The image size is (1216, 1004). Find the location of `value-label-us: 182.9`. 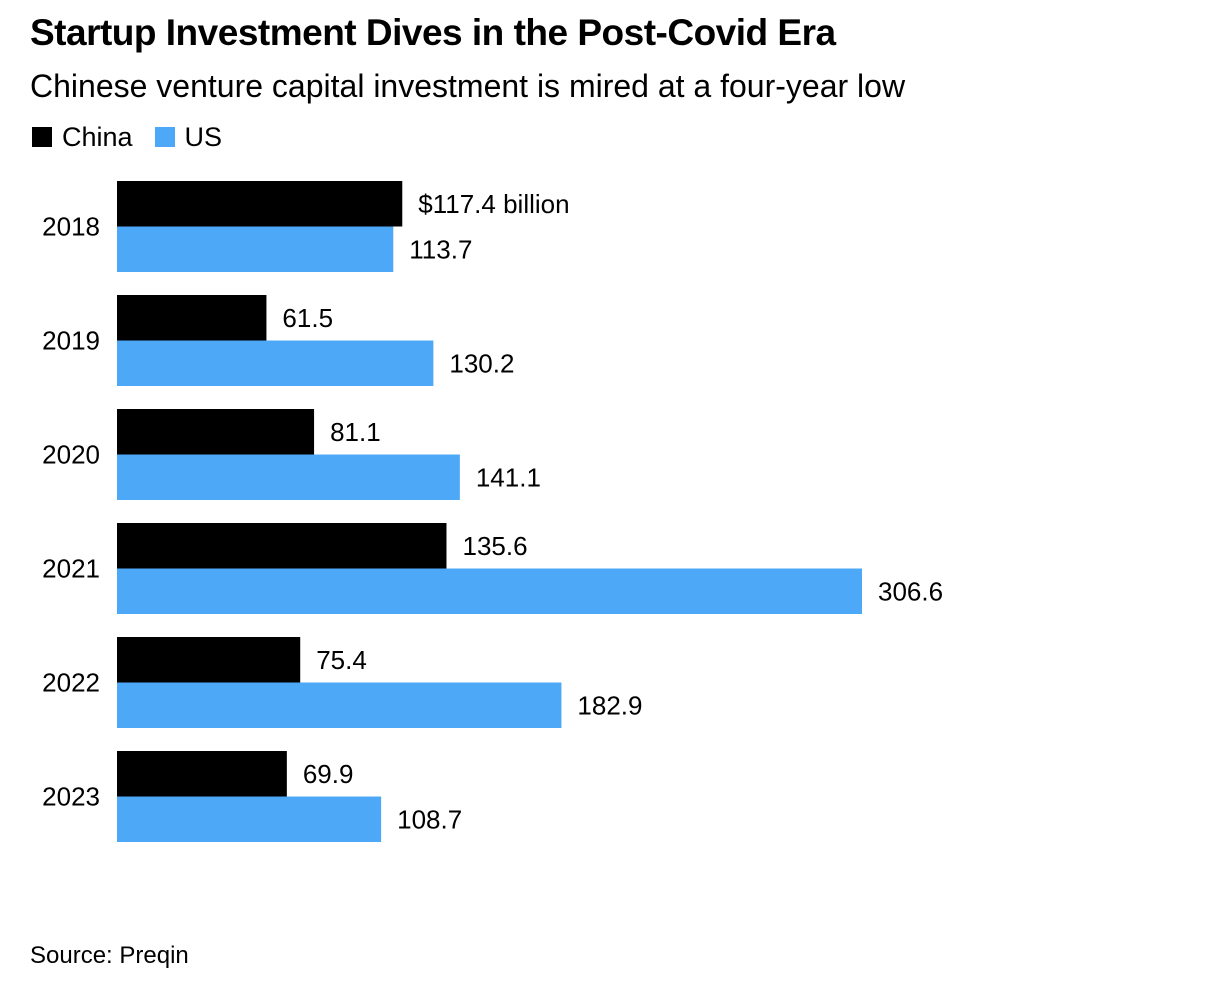

value-label-us: 182.9 is located at coordinates (609, 705).